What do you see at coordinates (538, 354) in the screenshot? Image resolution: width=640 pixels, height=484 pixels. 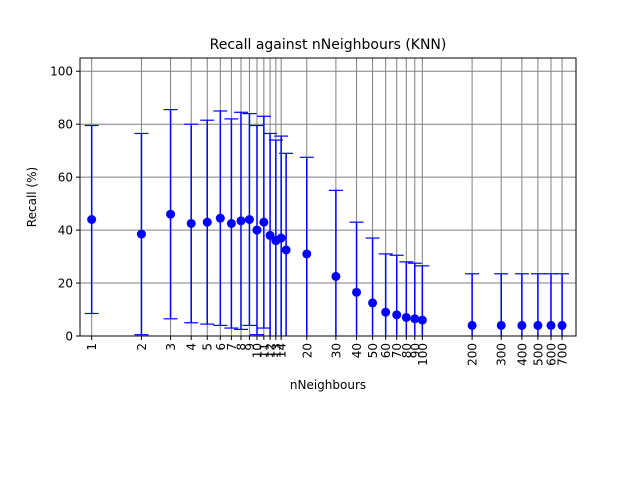 I see `x-tick-label: 500` at bounding box center [538, 354].